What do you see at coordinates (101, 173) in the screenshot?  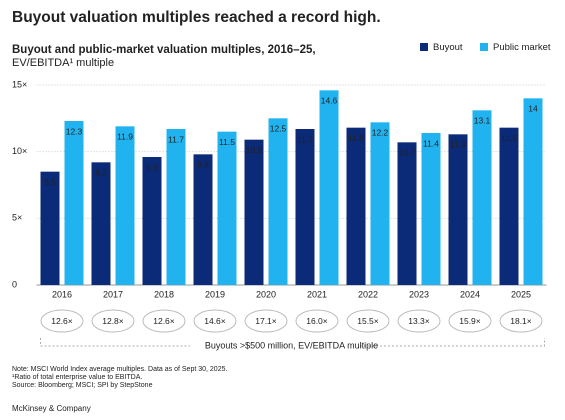 I see `data-label: 9.2` at bounding box center [101, 173].